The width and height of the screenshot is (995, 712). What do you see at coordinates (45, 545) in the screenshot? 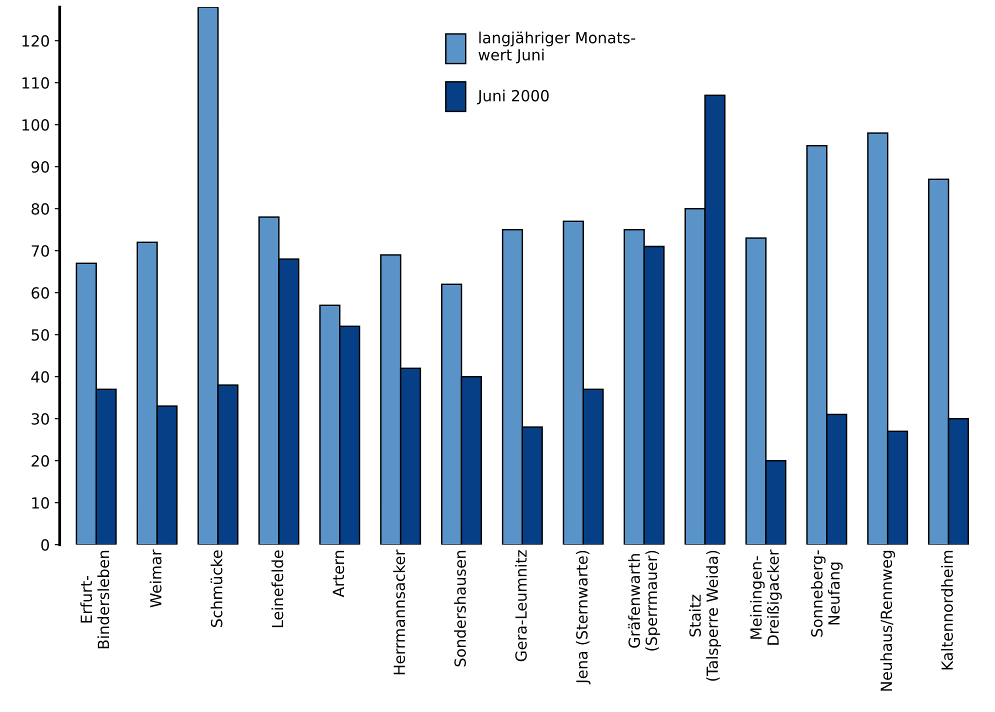
I see `y-tick-label: 0` at bounding box center [45, 545].